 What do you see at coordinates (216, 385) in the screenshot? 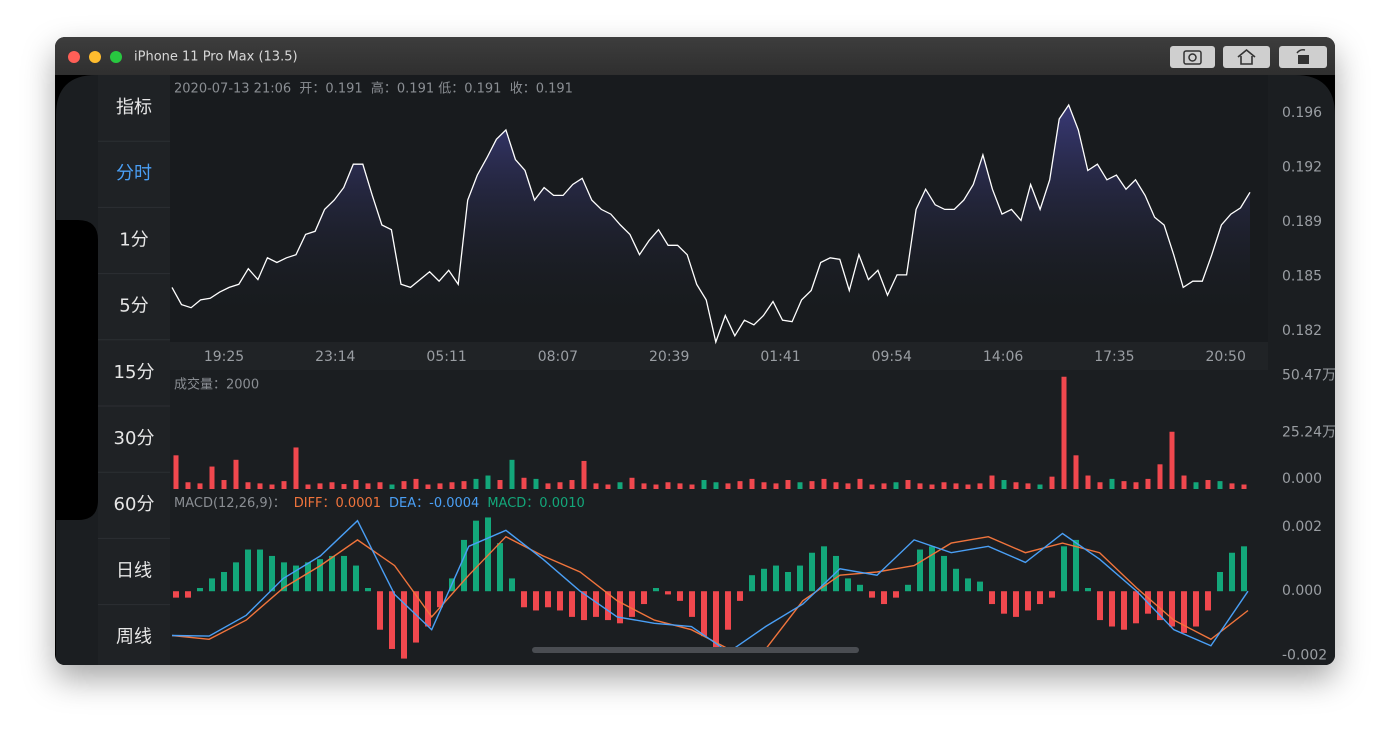
I see `volume-title: 成交量：2000` at bounding box center [216, 385].